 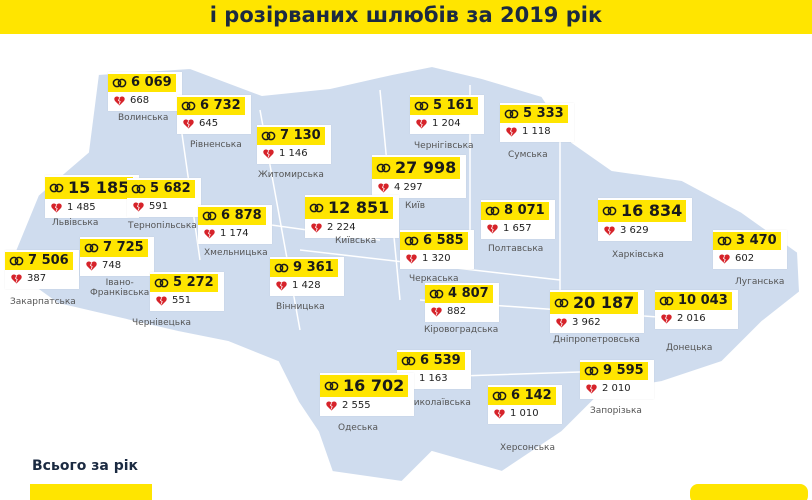 I want to click on marriages-count: 9 361, so click(x=313, y=267).